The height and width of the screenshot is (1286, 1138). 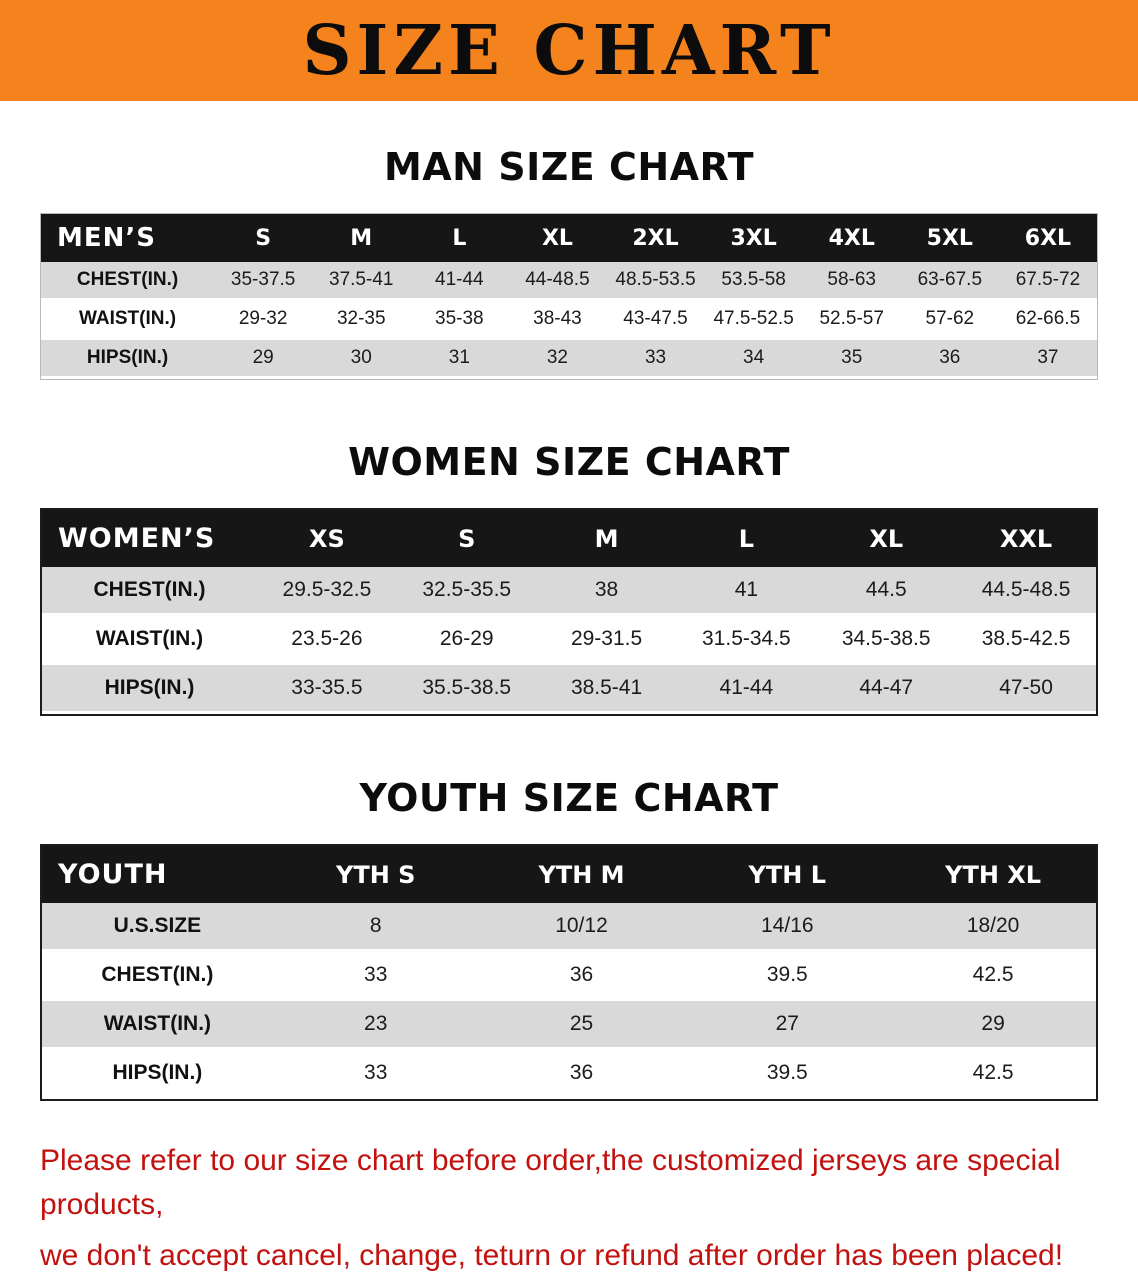 What do you see at coordinates (754, 357) in the screenshot?
I see `size-value-cell: 34` at bounding box center [754, 357].